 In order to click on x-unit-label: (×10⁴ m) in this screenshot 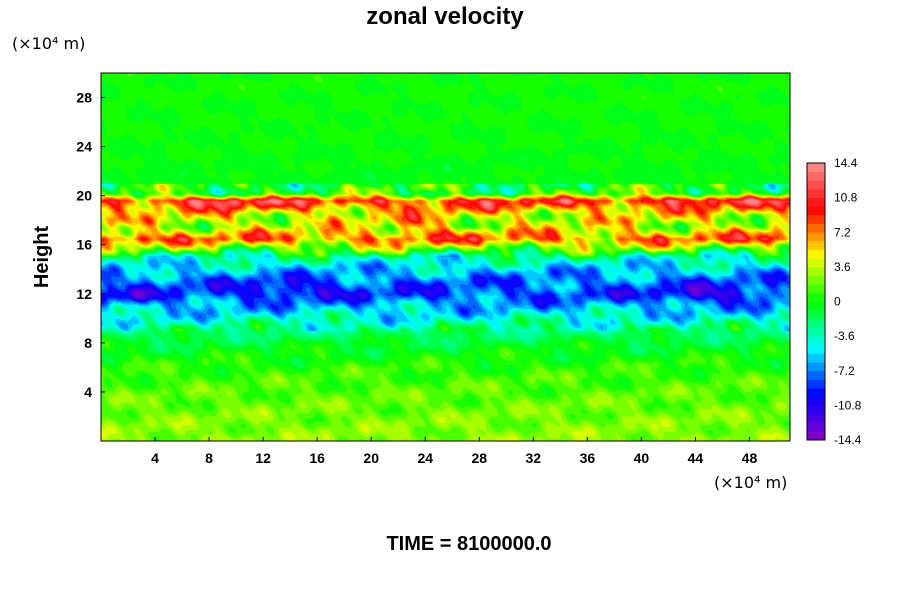, I will do `click(750, 482)`.